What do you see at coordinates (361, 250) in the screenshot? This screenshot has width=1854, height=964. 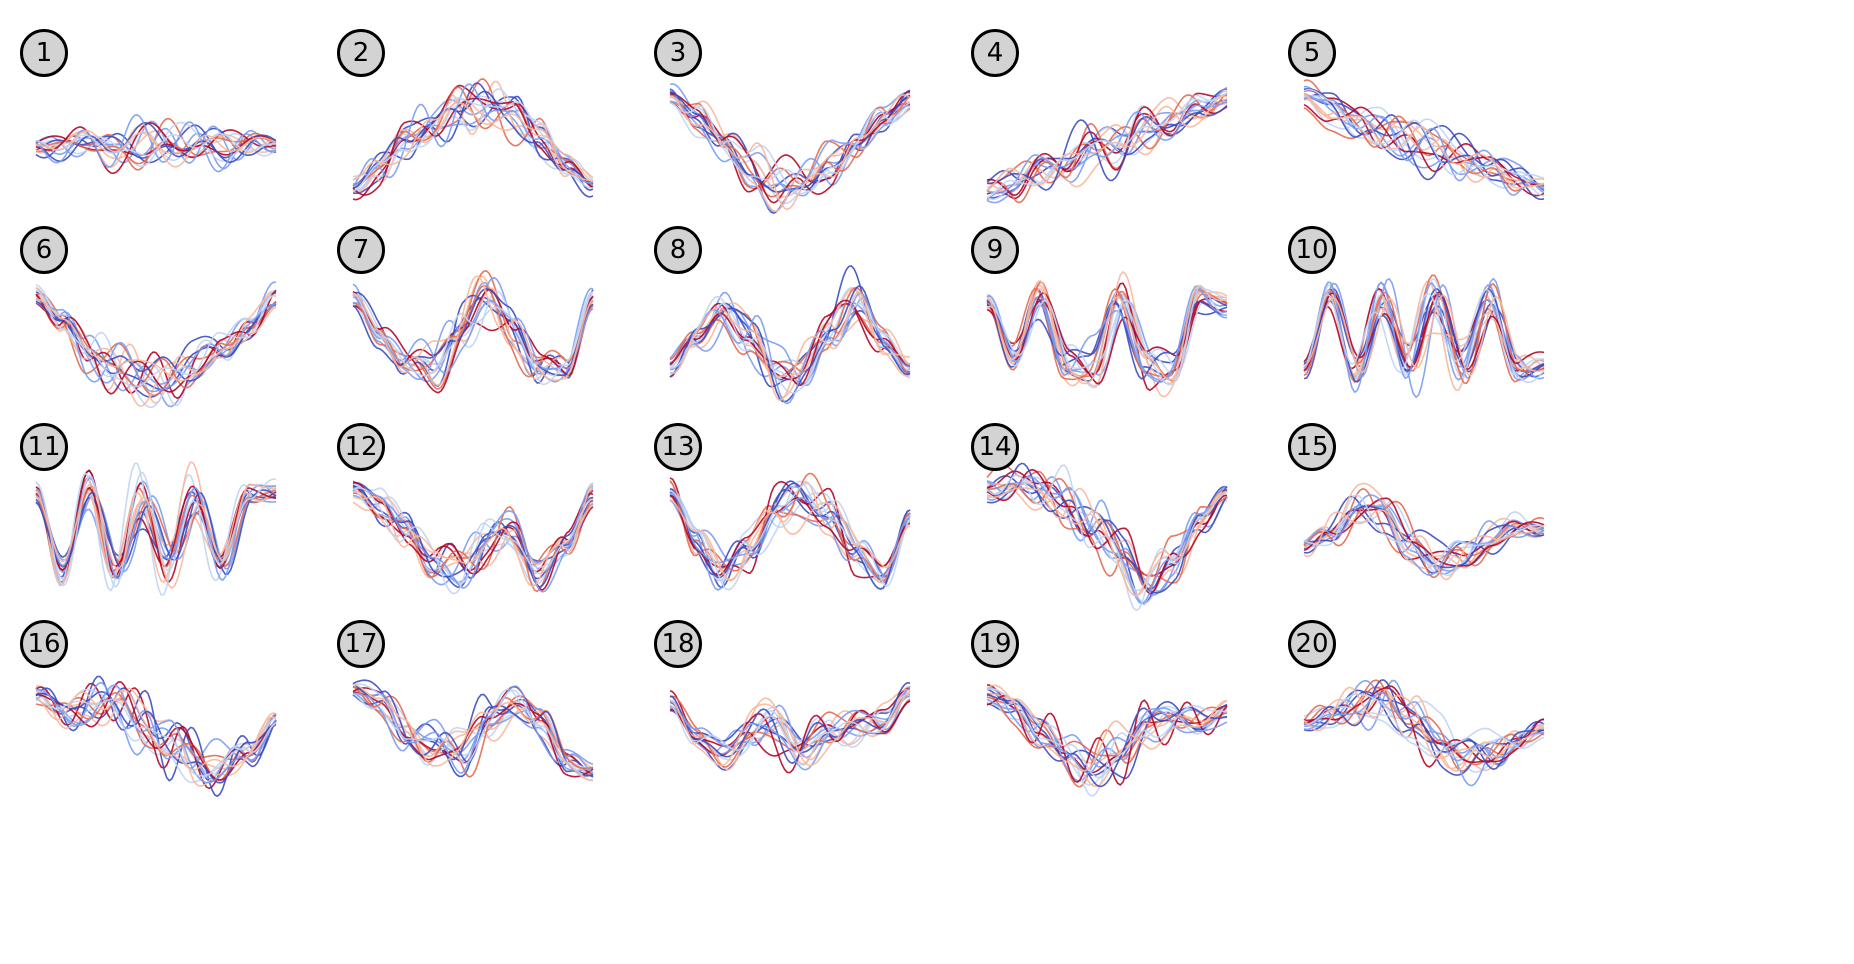 I see `panel-number-badge: 7` at bounding box center [361, 250].